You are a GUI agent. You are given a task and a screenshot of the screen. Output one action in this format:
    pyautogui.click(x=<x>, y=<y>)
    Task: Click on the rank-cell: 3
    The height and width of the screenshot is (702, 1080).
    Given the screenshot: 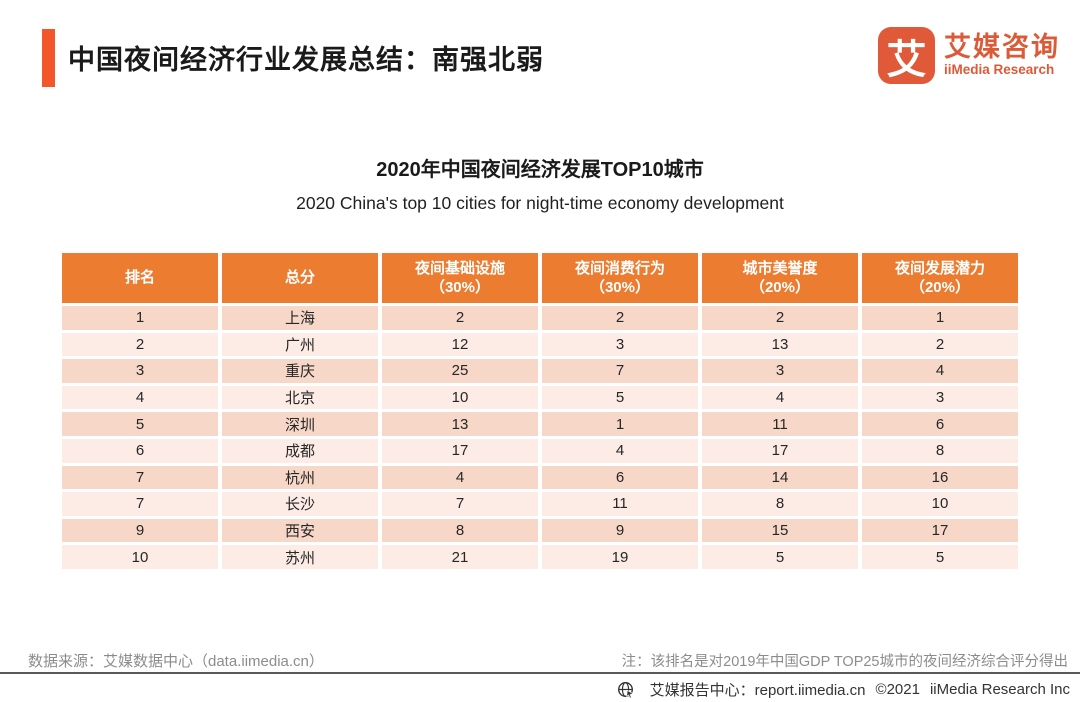 What is the action you would take?
    pyautogui.click(x=140, y=371)
    